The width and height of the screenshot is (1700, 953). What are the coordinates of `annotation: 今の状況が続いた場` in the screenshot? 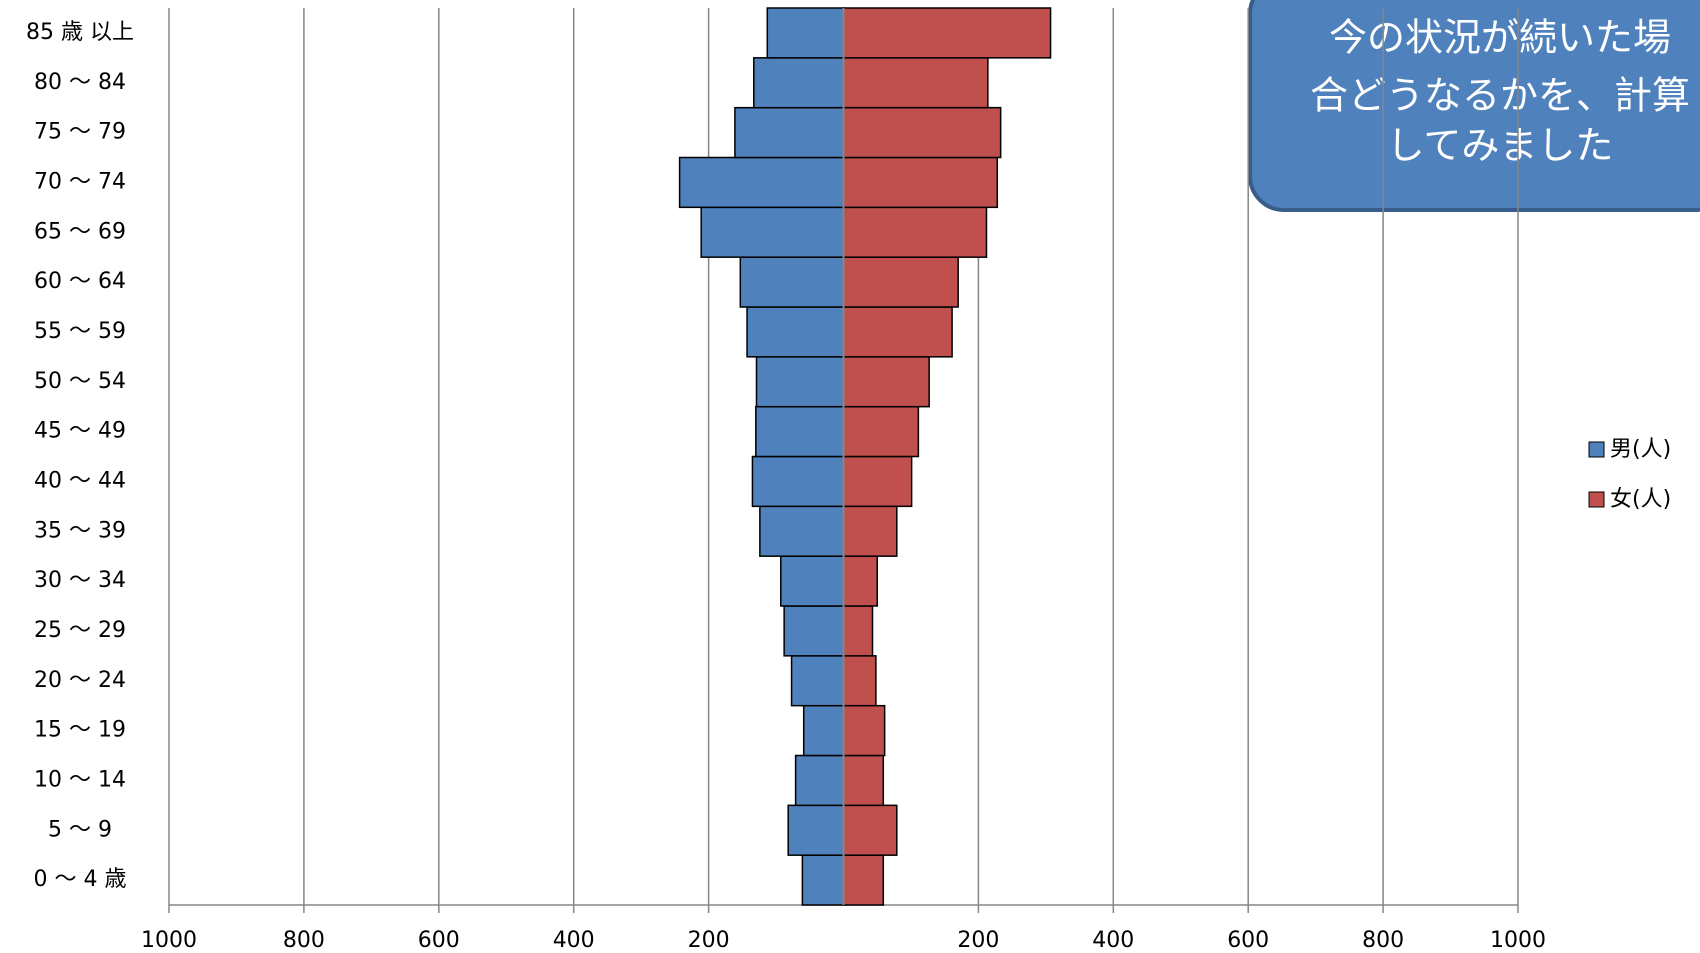 It's located at (1500, 38).